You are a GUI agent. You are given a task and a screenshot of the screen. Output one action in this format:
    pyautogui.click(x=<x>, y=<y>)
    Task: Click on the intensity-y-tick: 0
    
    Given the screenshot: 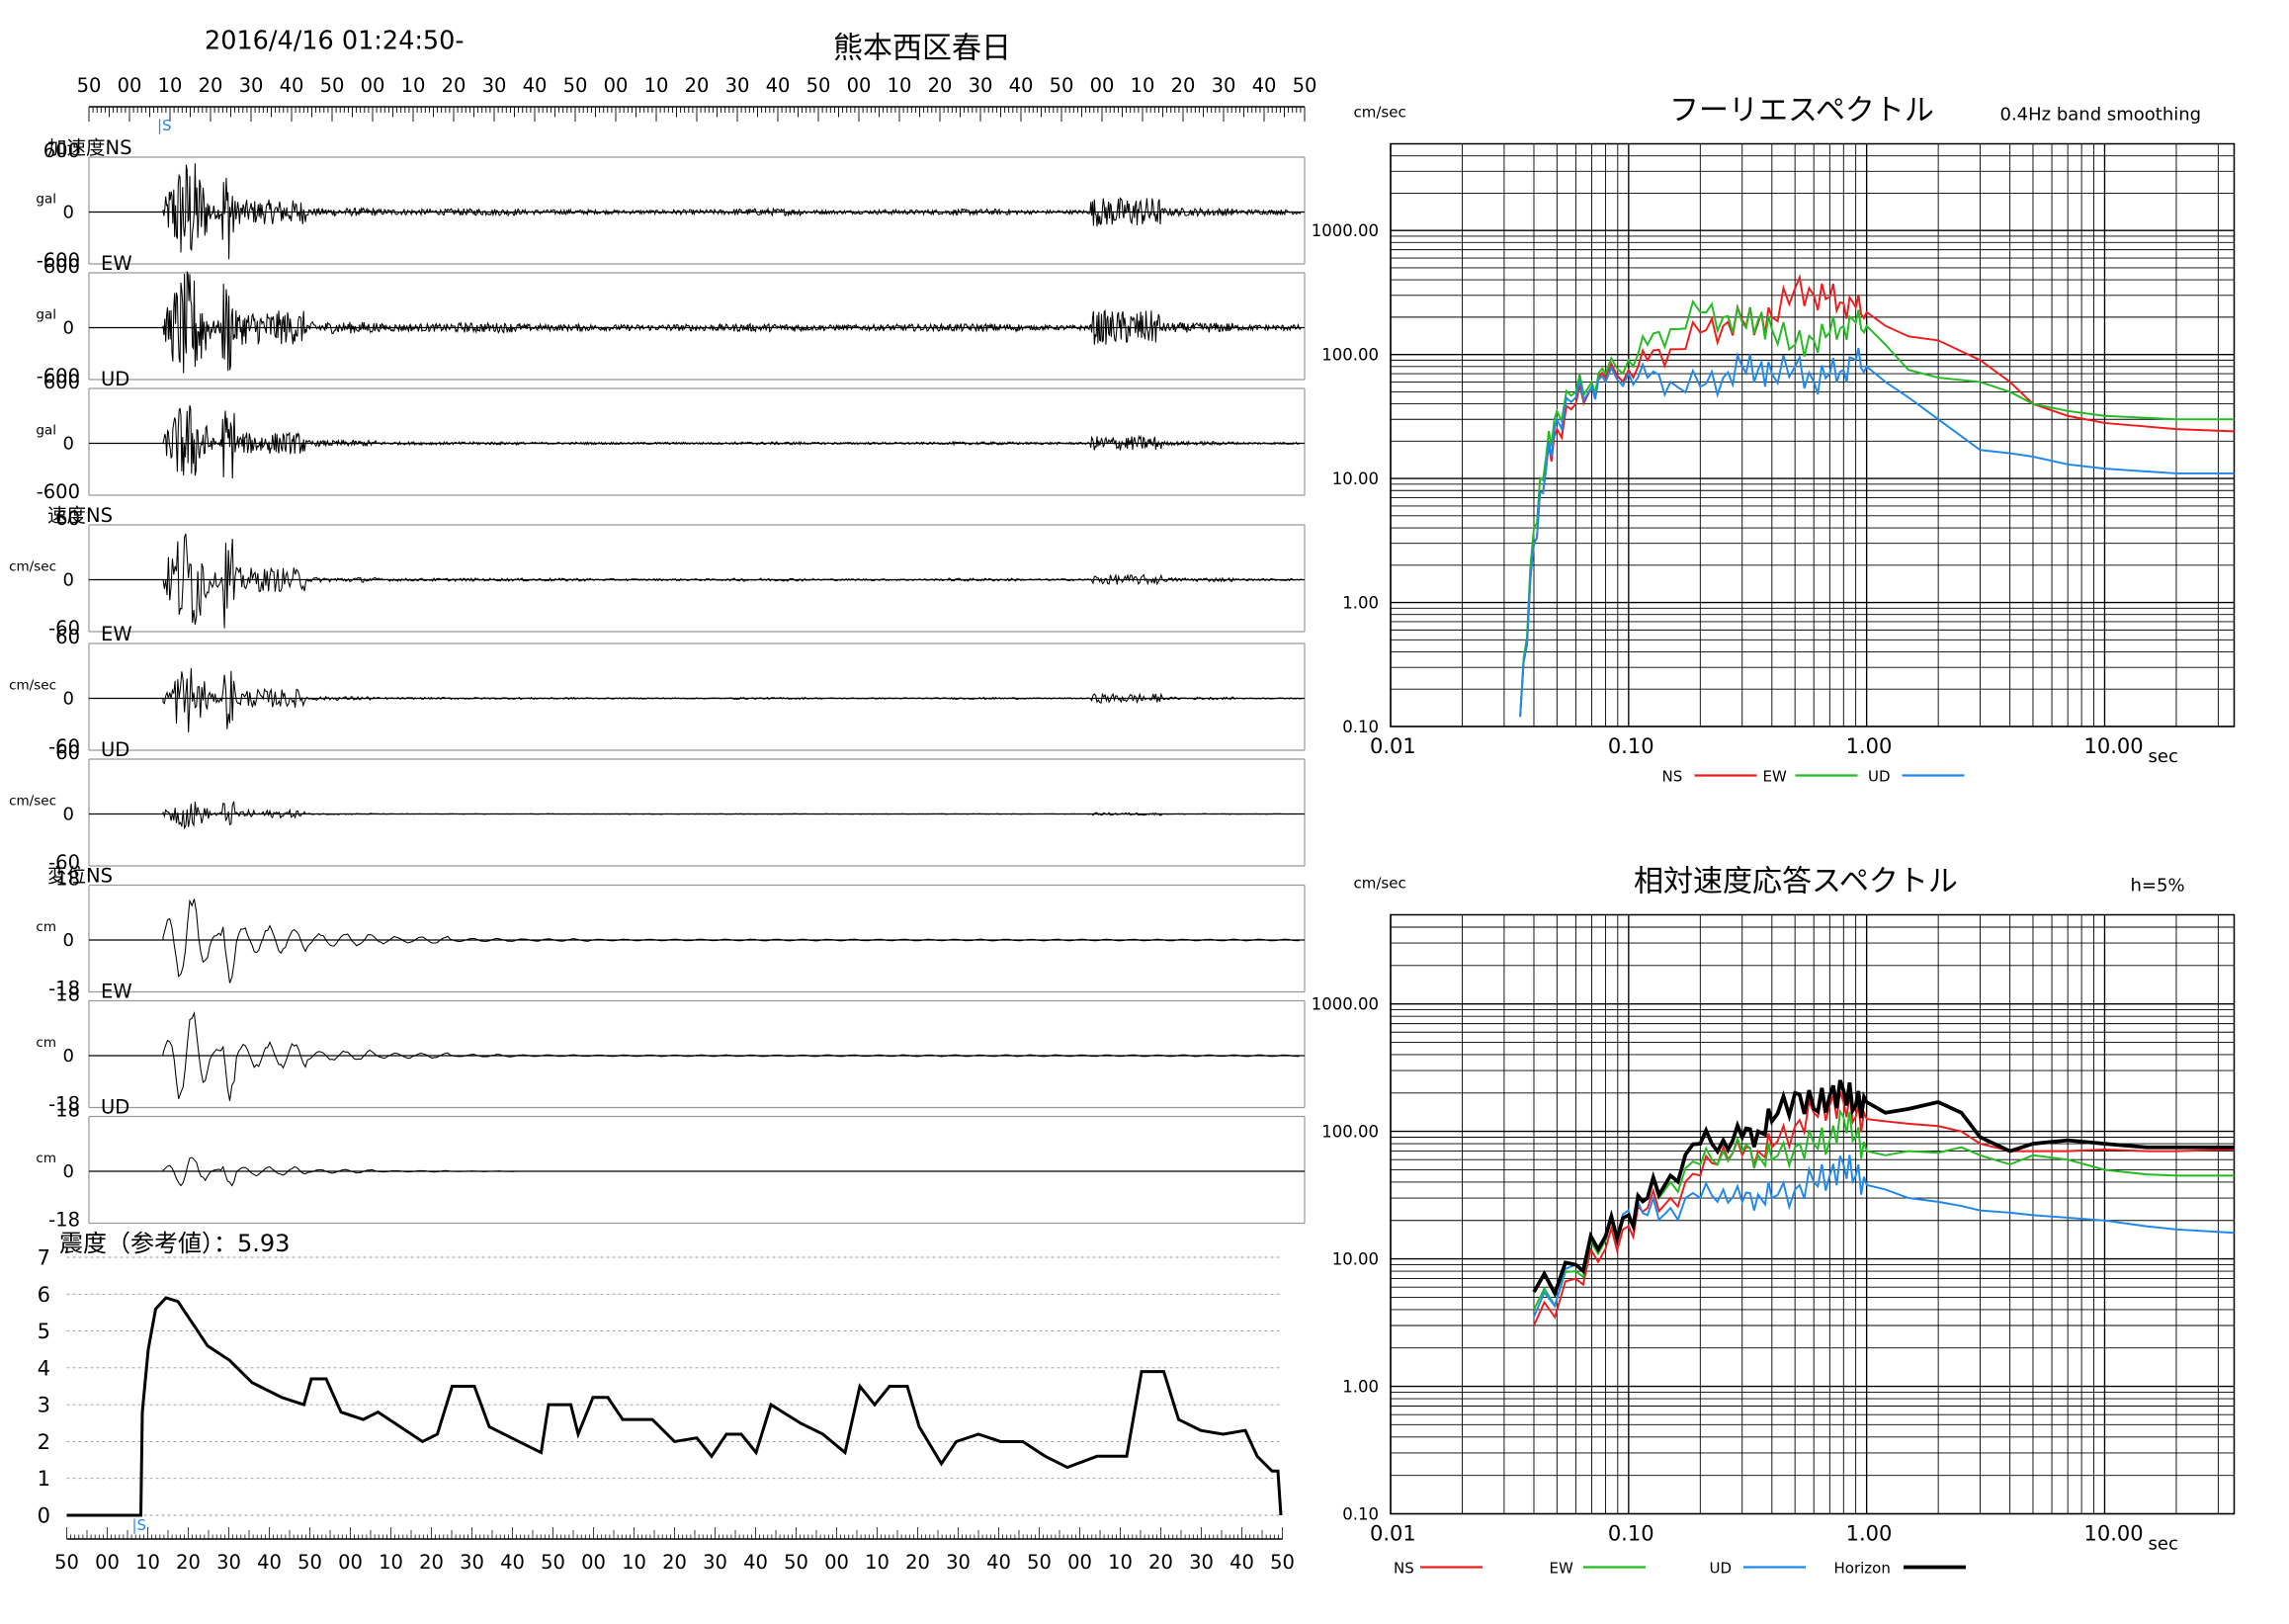 What is the action you would take?
    pyautogui.click(x=44, y=1516)
    